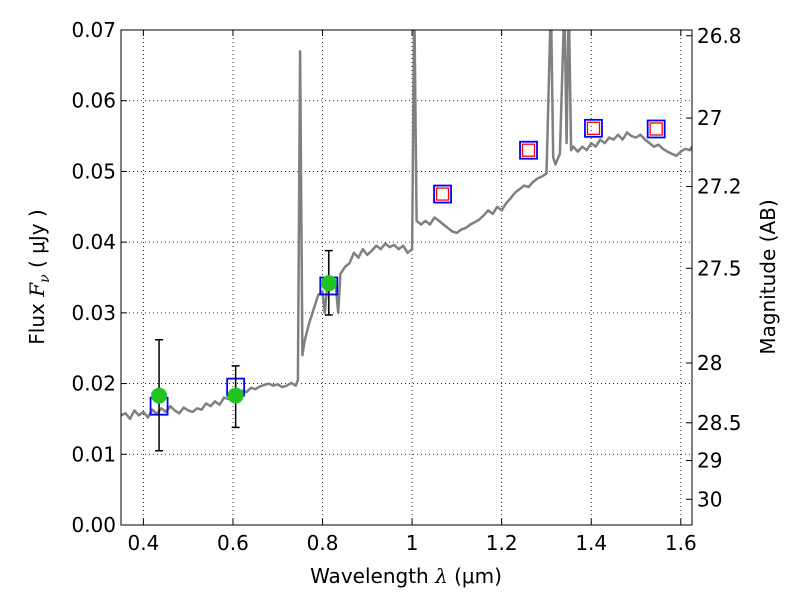 This screenshot has height=600, width=800. What do you see at coordinates (93, 101) in the screenshot?
I see `y-tick-label: 0.06` at bounding box center [93, 101].